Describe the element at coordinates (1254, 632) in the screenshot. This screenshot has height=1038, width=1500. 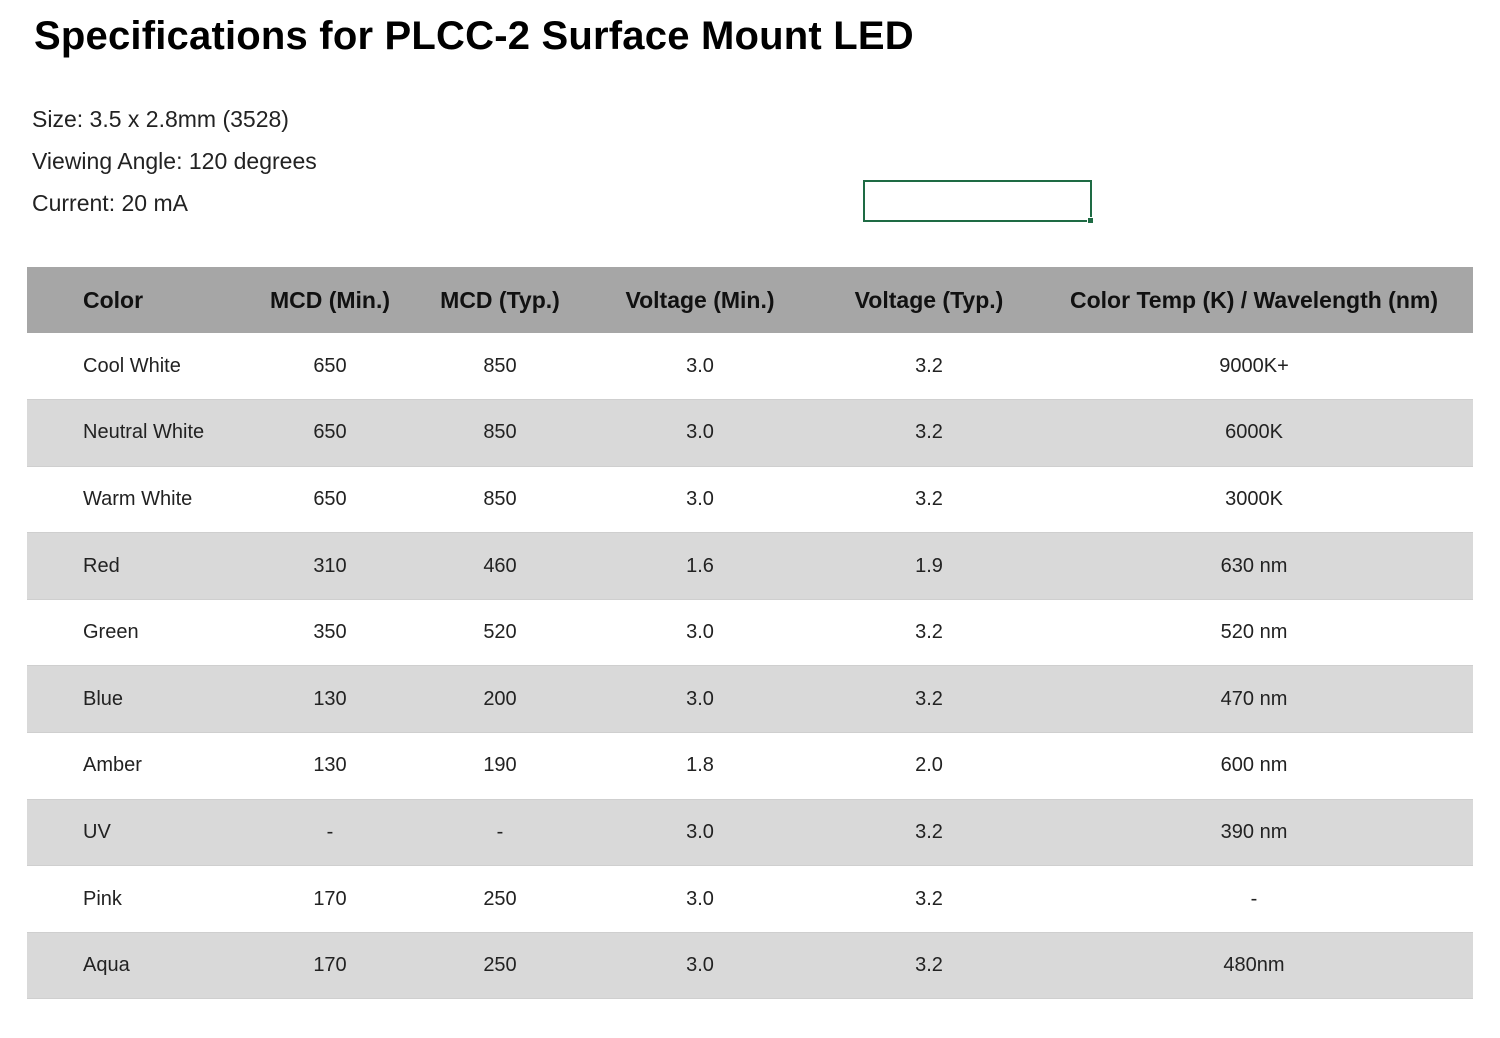
I see `cell-temp-wavelength: 520 nm` at that location.